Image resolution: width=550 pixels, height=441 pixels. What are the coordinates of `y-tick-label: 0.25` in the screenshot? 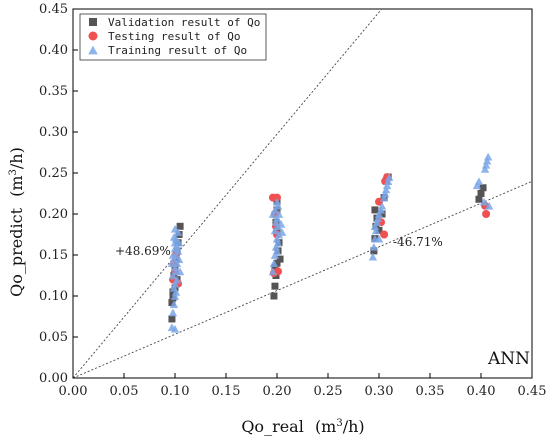 It's located at (53, 173).